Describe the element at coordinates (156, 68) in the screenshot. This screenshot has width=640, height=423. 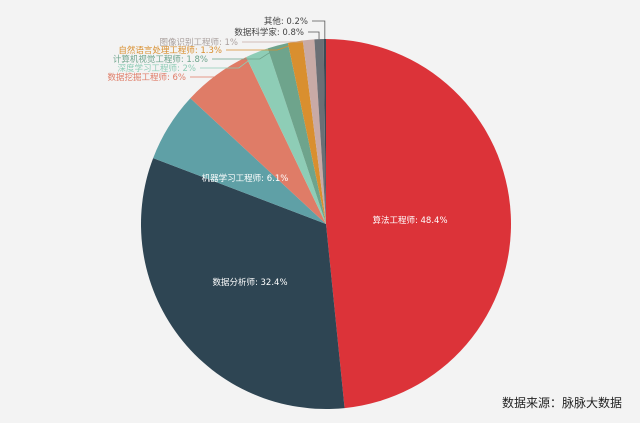
I see `slice-label: 深度学习工程师: 2%` at that location.